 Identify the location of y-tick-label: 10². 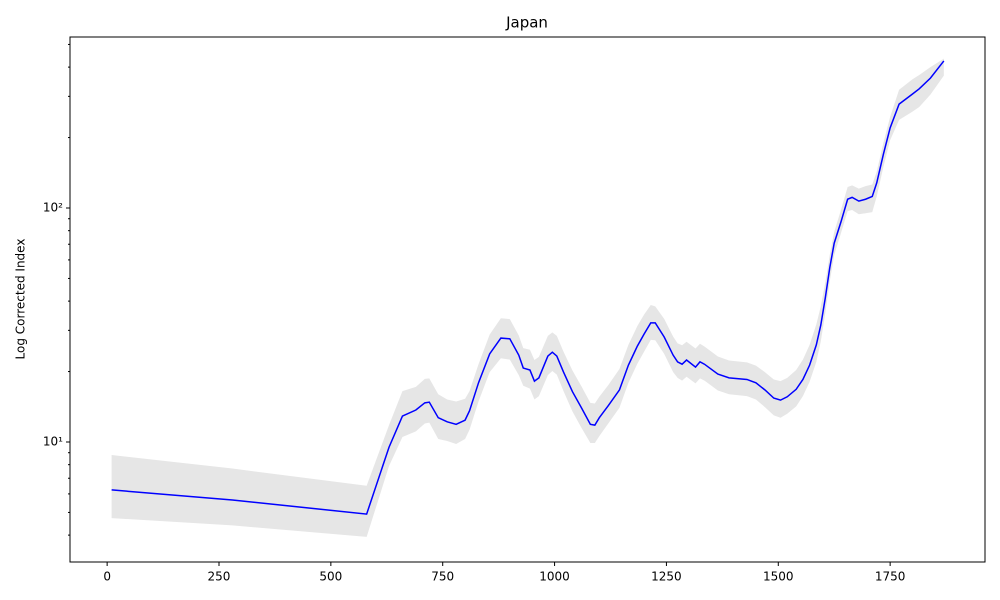
(53, 207).